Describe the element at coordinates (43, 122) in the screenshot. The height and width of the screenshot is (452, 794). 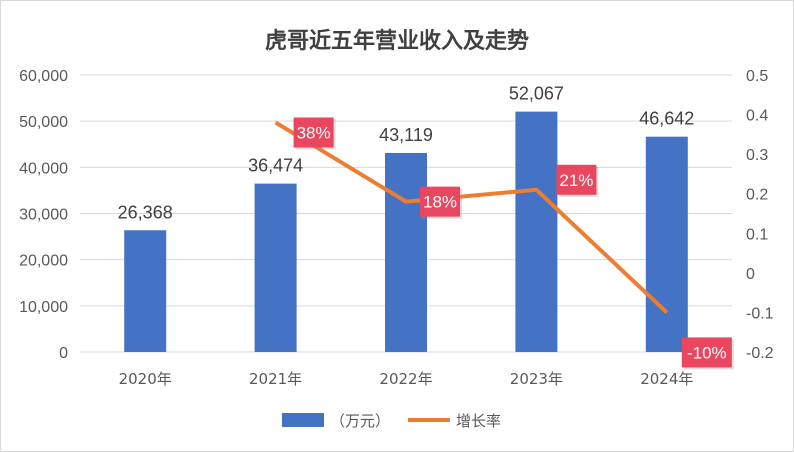
I see `left-tick-label: 50,000` at that location.